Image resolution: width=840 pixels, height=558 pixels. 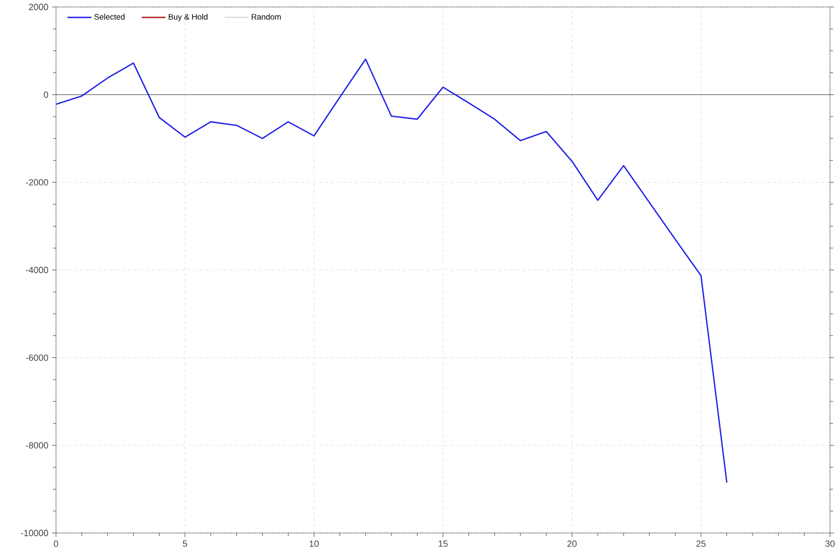 I want to click on y-tick-label: -2000, so click(x=37, y=182).